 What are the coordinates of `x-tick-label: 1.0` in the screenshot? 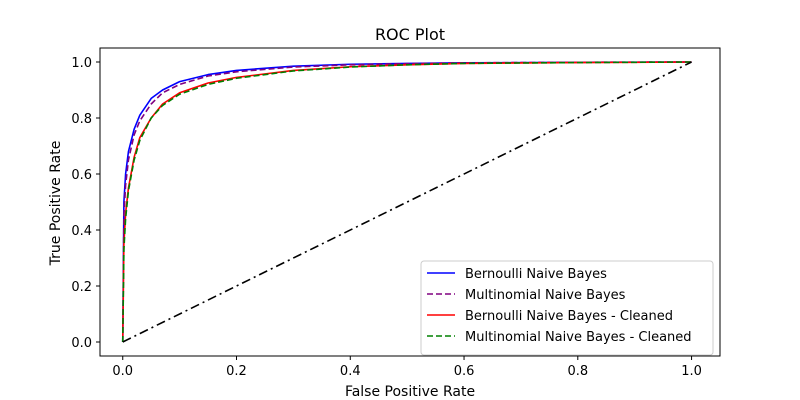 It's located at (691, 371).